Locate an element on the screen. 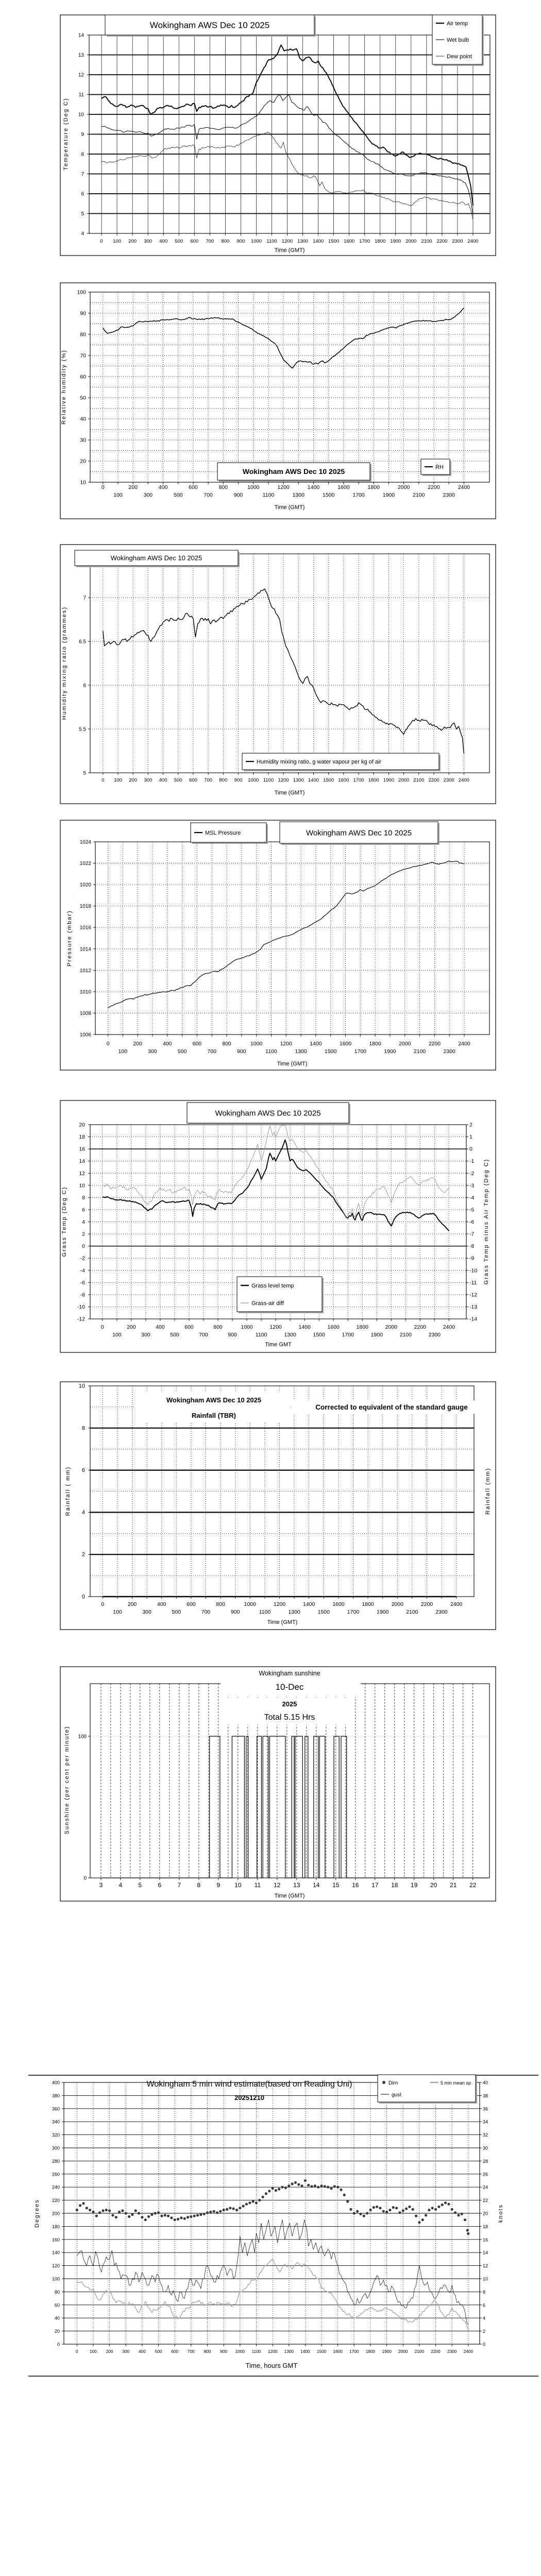 The height and width of the screenshot is (2576, 541). y-tick-label: 9 is located at coordinates (82, 135).